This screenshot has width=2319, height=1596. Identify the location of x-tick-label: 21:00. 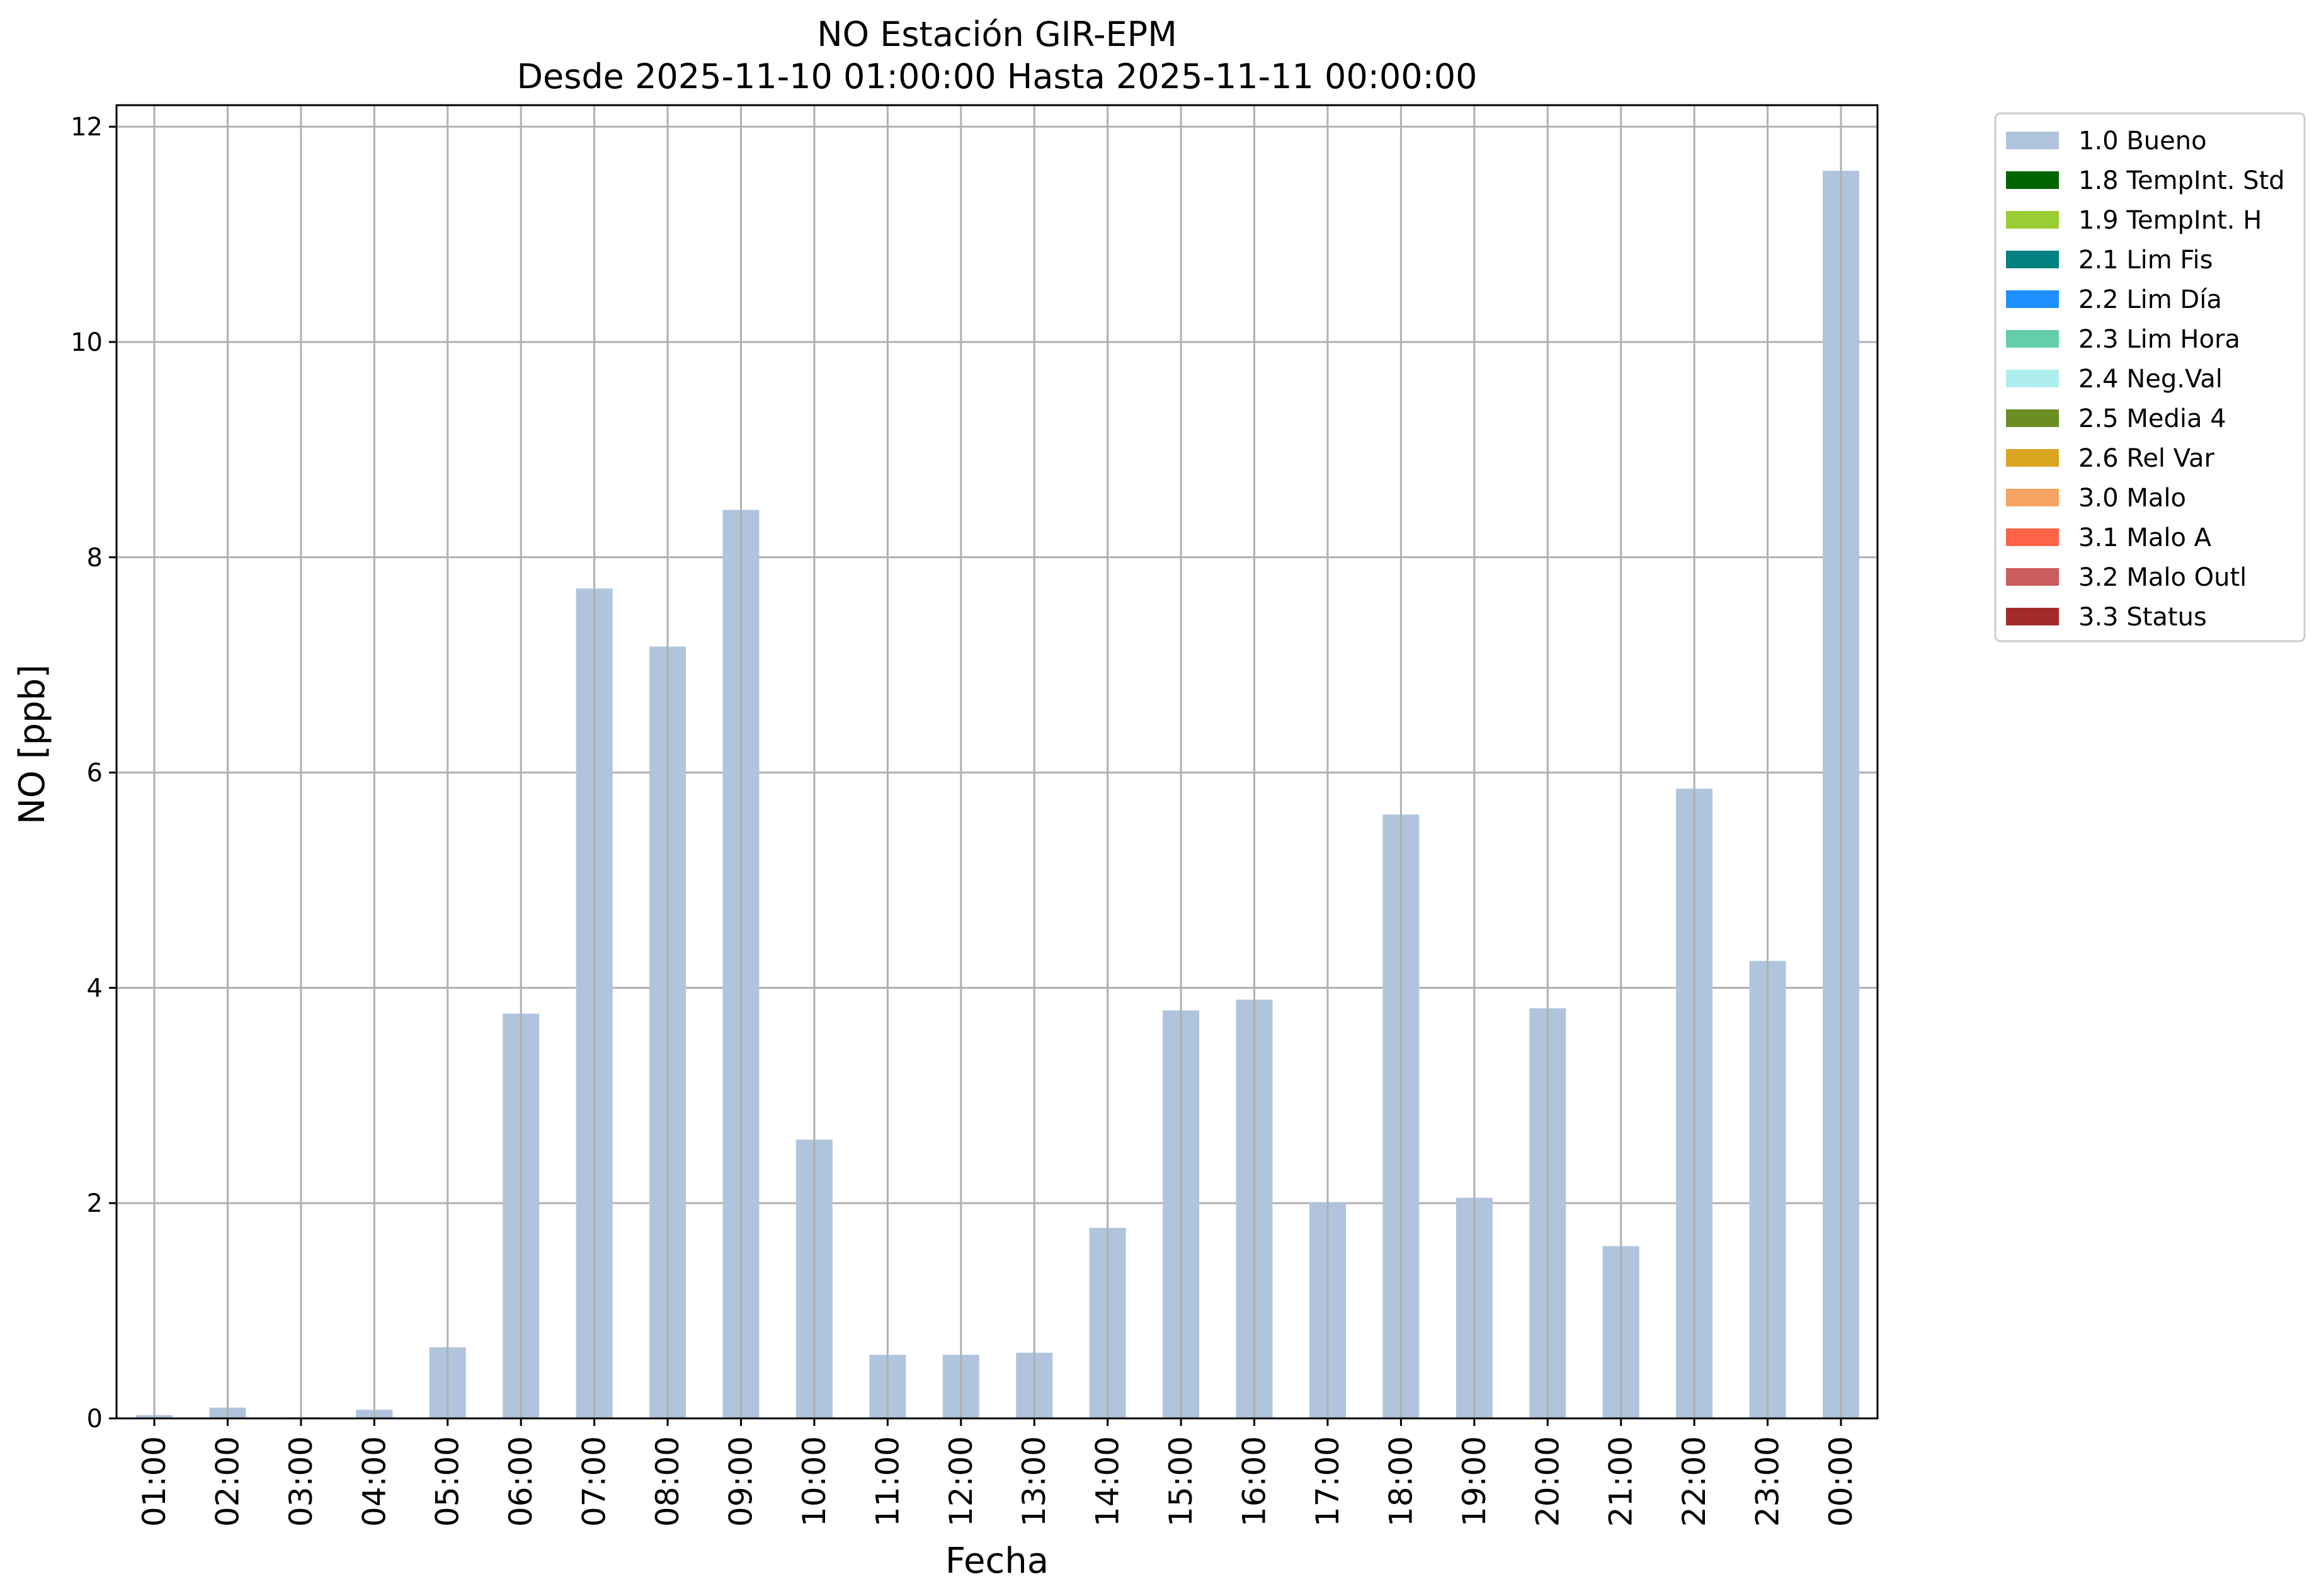
(1621, 1481).